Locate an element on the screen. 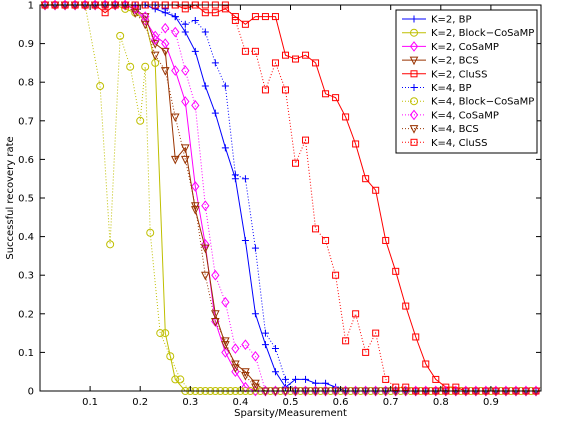 The height and width of the screenshot is (429, 567). y-tick-label: 0.8 is located at coordinates (26, 83).